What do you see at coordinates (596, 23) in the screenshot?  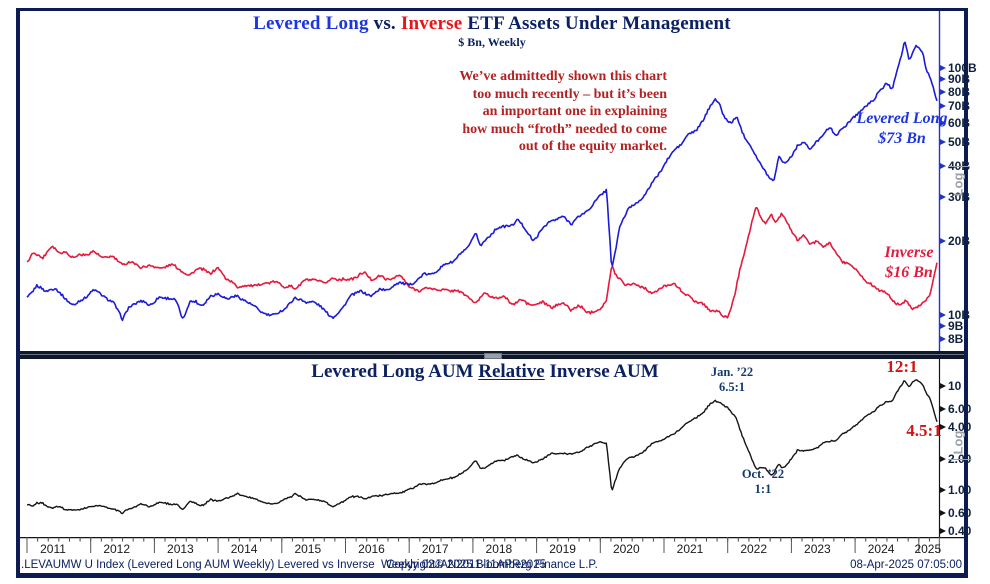 I see `title-rest: ETF Assets Under Management` at bounding box center [596, 23].